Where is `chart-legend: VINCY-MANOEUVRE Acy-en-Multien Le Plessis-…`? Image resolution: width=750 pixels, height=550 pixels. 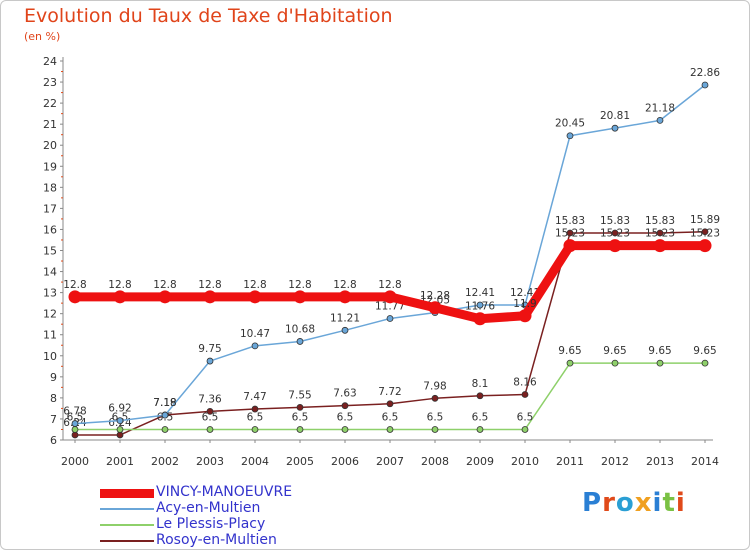 chart-legend: VINCY-MANOEUVRE Acy-en-Multien Le Plessis-… is located at coordinates (230, 516).